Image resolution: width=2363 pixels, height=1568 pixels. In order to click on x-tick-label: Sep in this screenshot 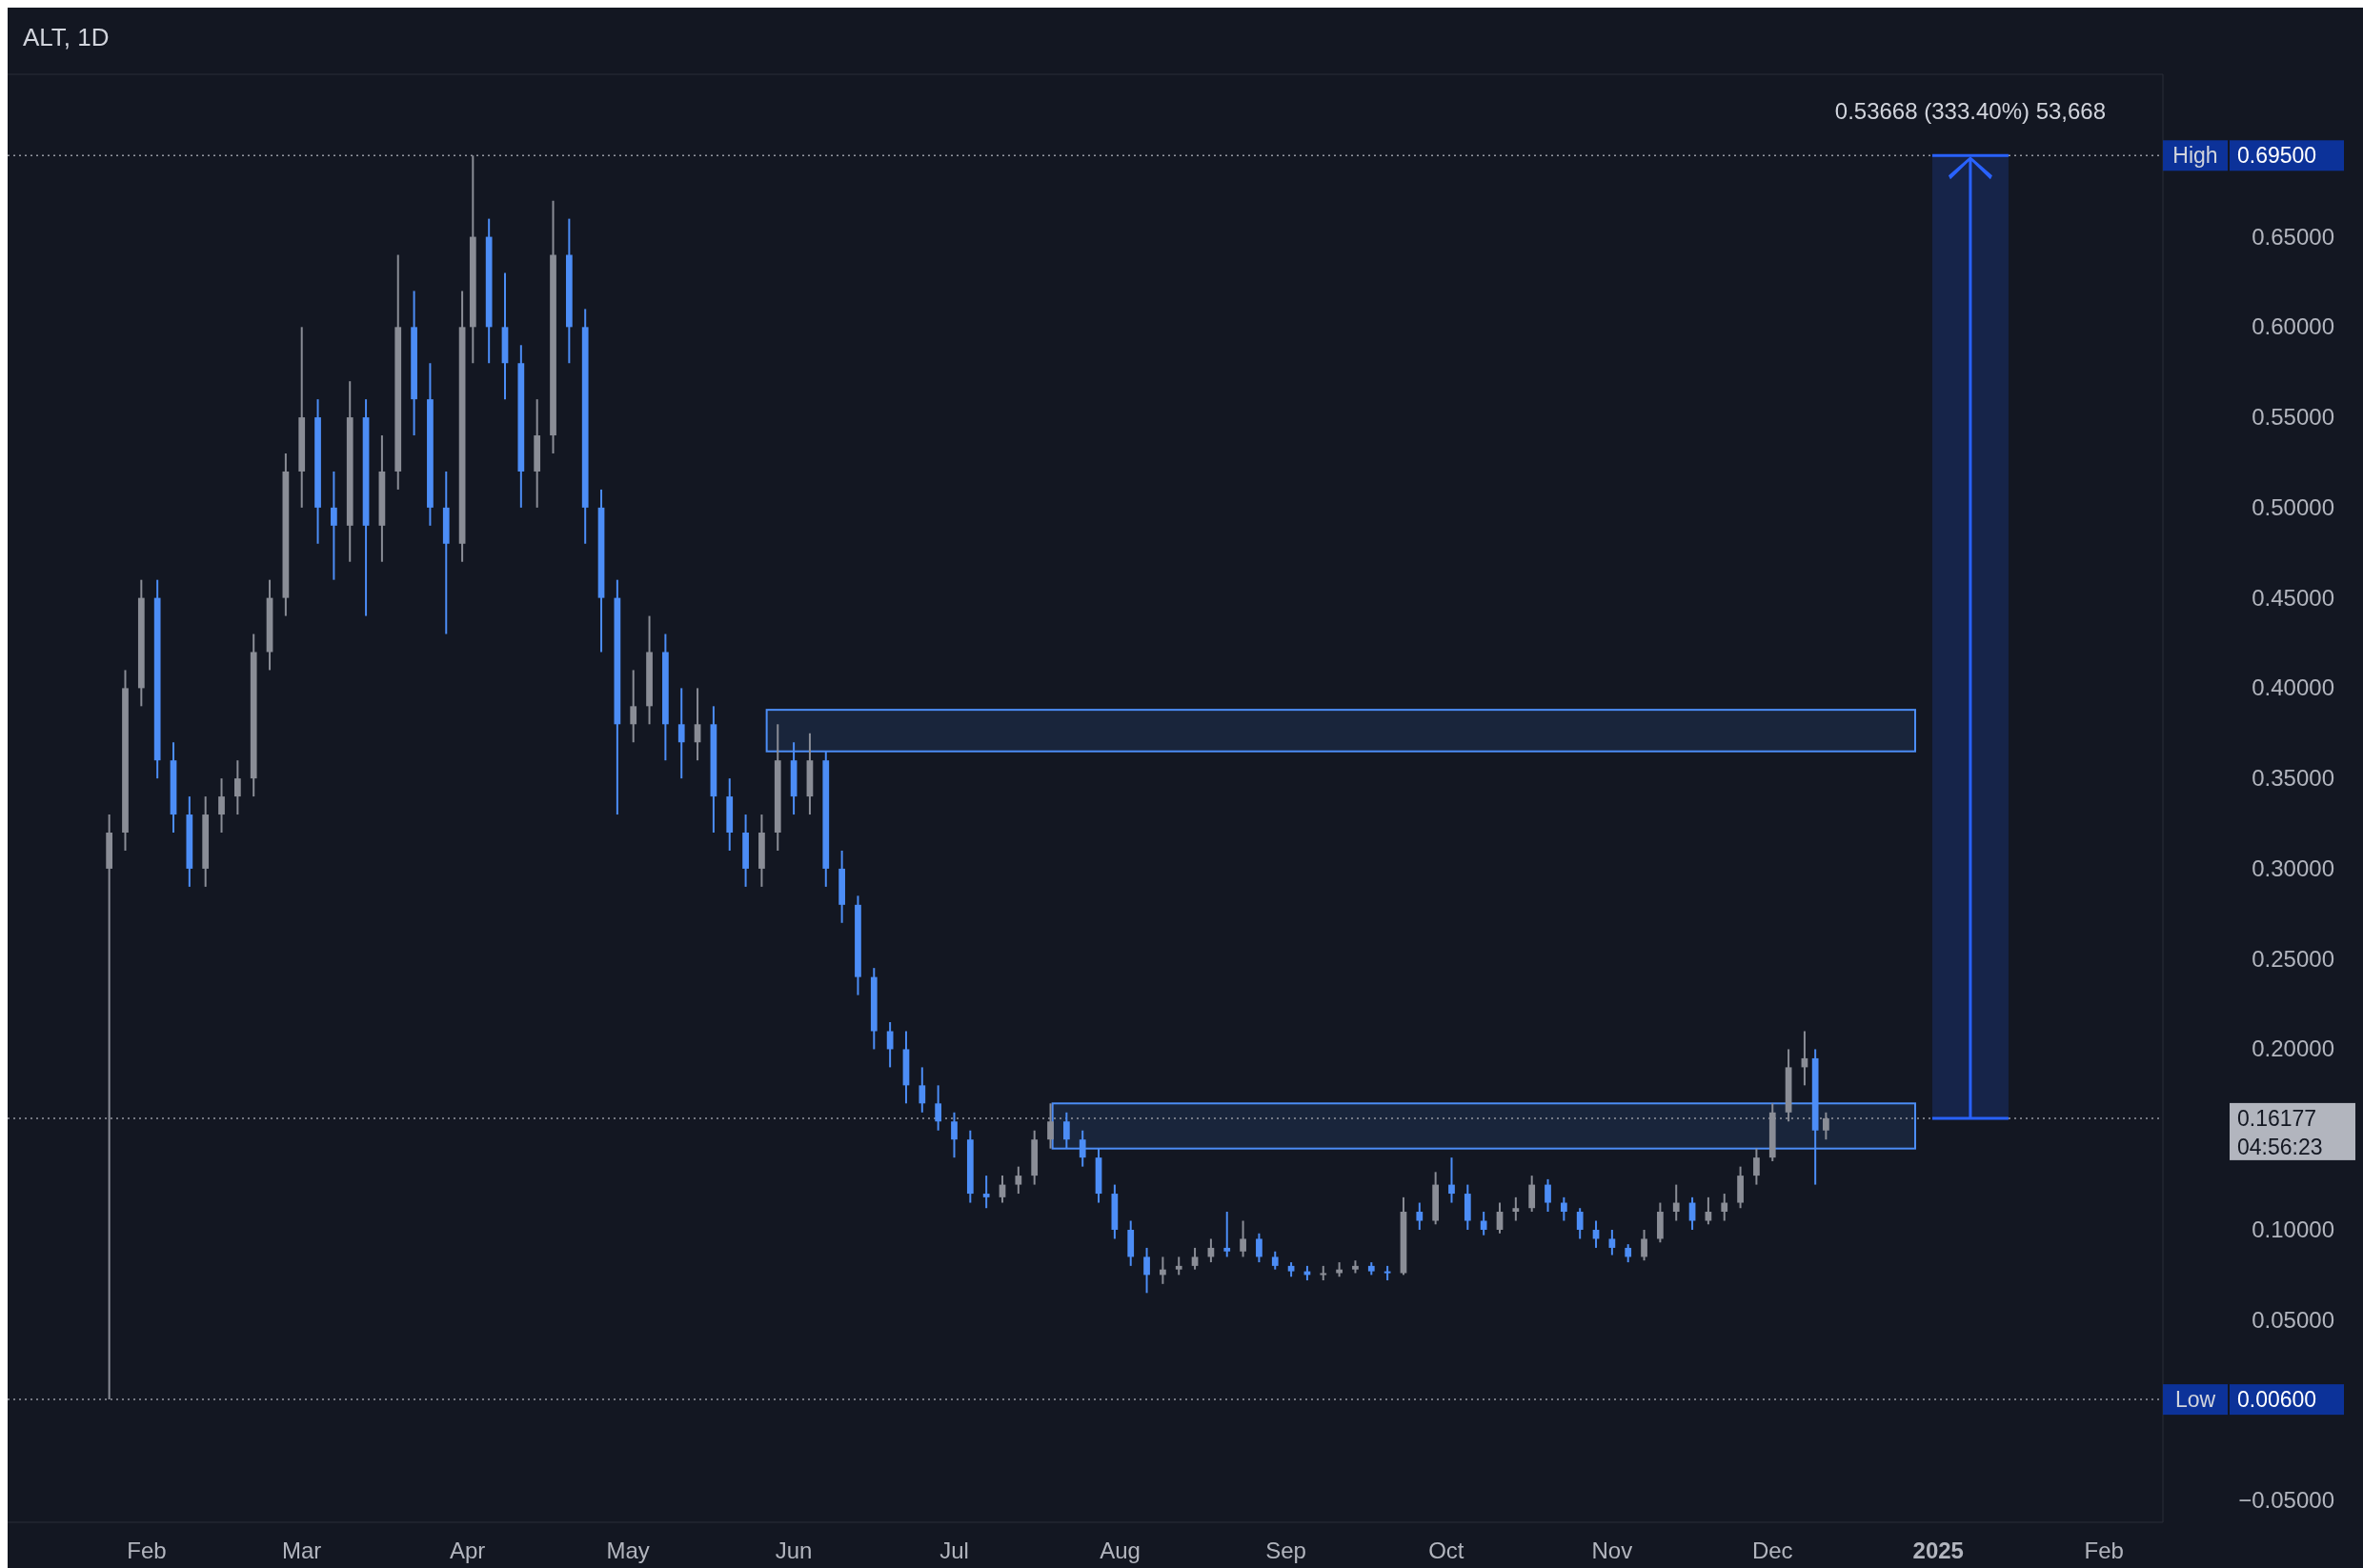, I will do `click(1286, 1550)`.